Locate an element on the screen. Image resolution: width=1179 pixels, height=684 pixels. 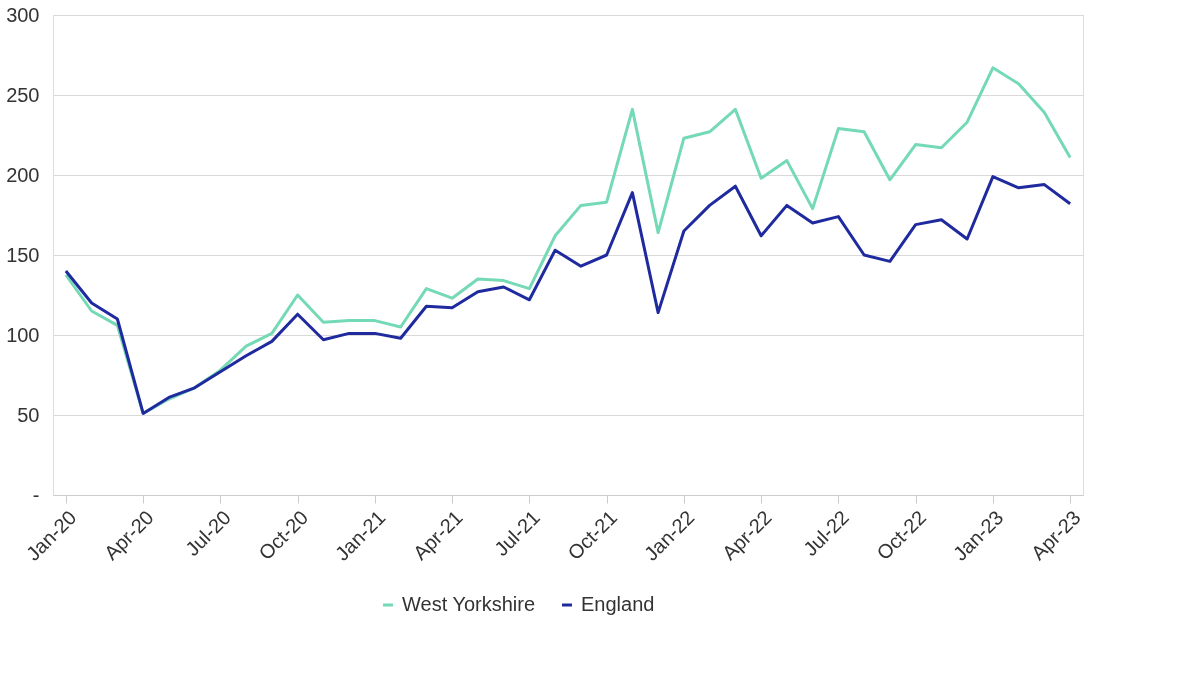
legend-label: England is located at coordinates (618, 604).